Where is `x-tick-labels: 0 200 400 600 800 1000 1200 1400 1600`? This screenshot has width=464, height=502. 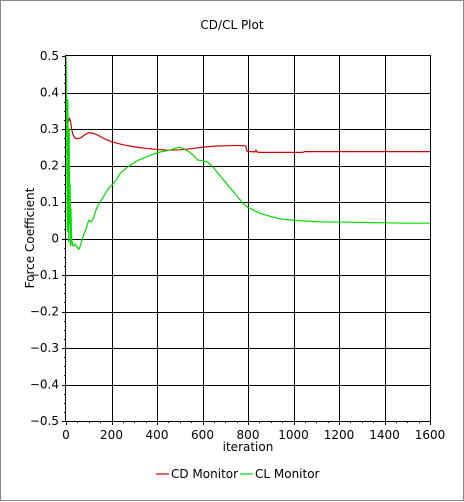 x-tick-labels: 0 200 400 600 800 1000 1200 1400 1600 is located at coordinates (253, 435).